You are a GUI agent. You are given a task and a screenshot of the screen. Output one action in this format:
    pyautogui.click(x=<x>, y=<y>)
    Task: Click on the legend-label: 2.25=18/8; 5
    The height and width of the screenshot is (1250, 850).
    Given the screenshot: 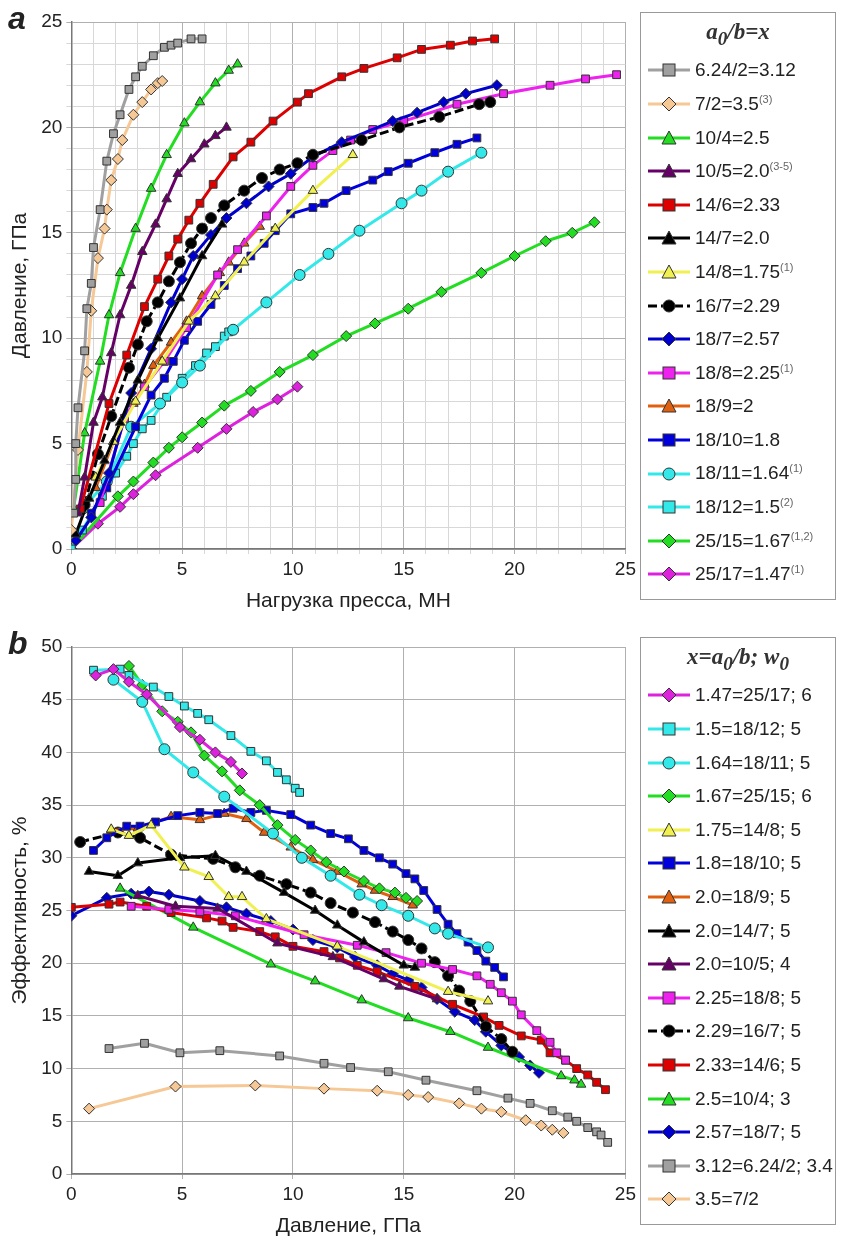 What is the action you would take?
    pyautogui.click(x=748, y=997)
    